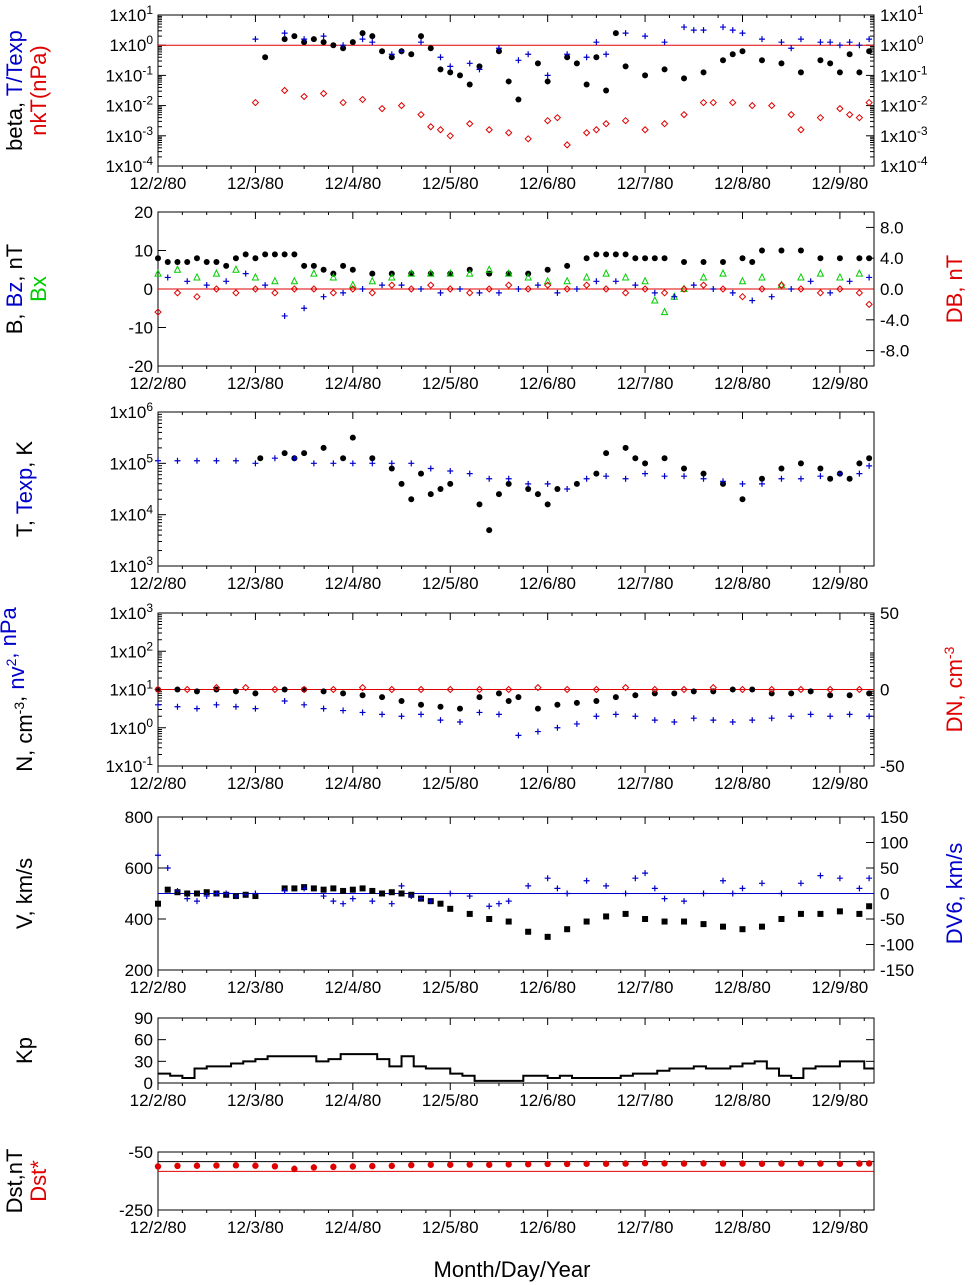 This screenshot has width=977, height=1285. What do you see at coordinates (24, 489) in the screenshot?
I see `y-axis-label: T, Texp, K` at bounding box center [24, 489].